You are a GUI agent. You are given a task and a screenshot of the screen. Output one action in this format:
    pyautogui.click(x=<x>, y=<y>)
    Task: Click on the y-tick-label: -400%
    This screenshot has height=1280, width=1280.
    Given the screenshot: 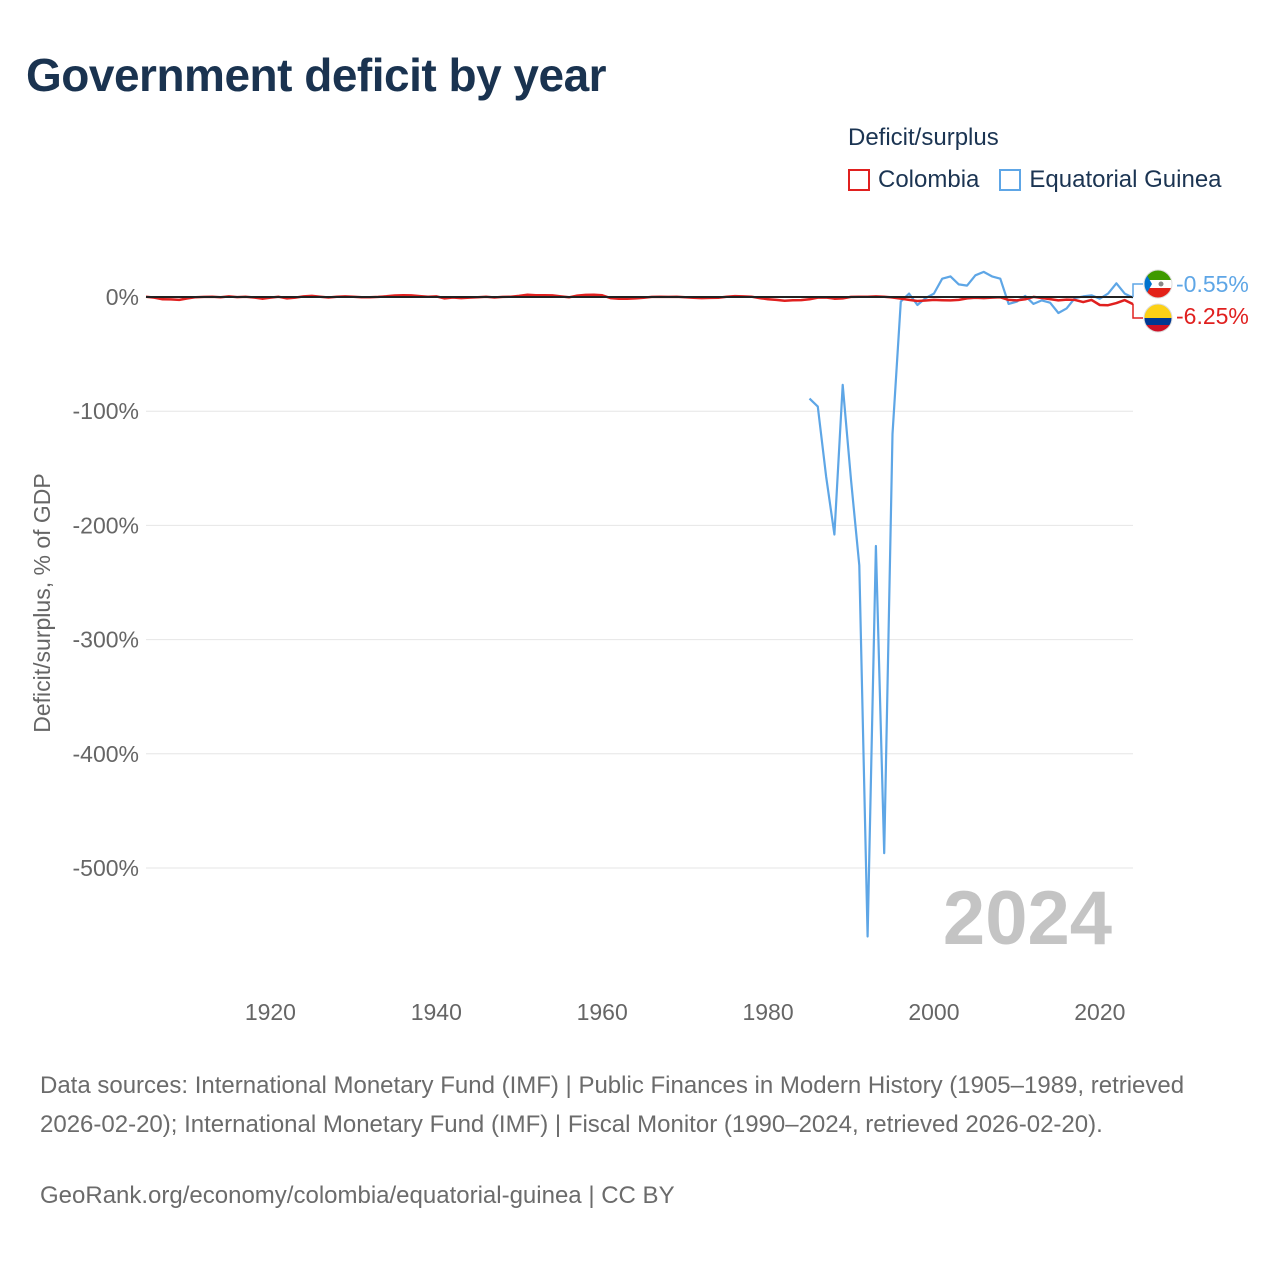 What is the action you would take?
    pyautogui.click(x=106, y=754)
    